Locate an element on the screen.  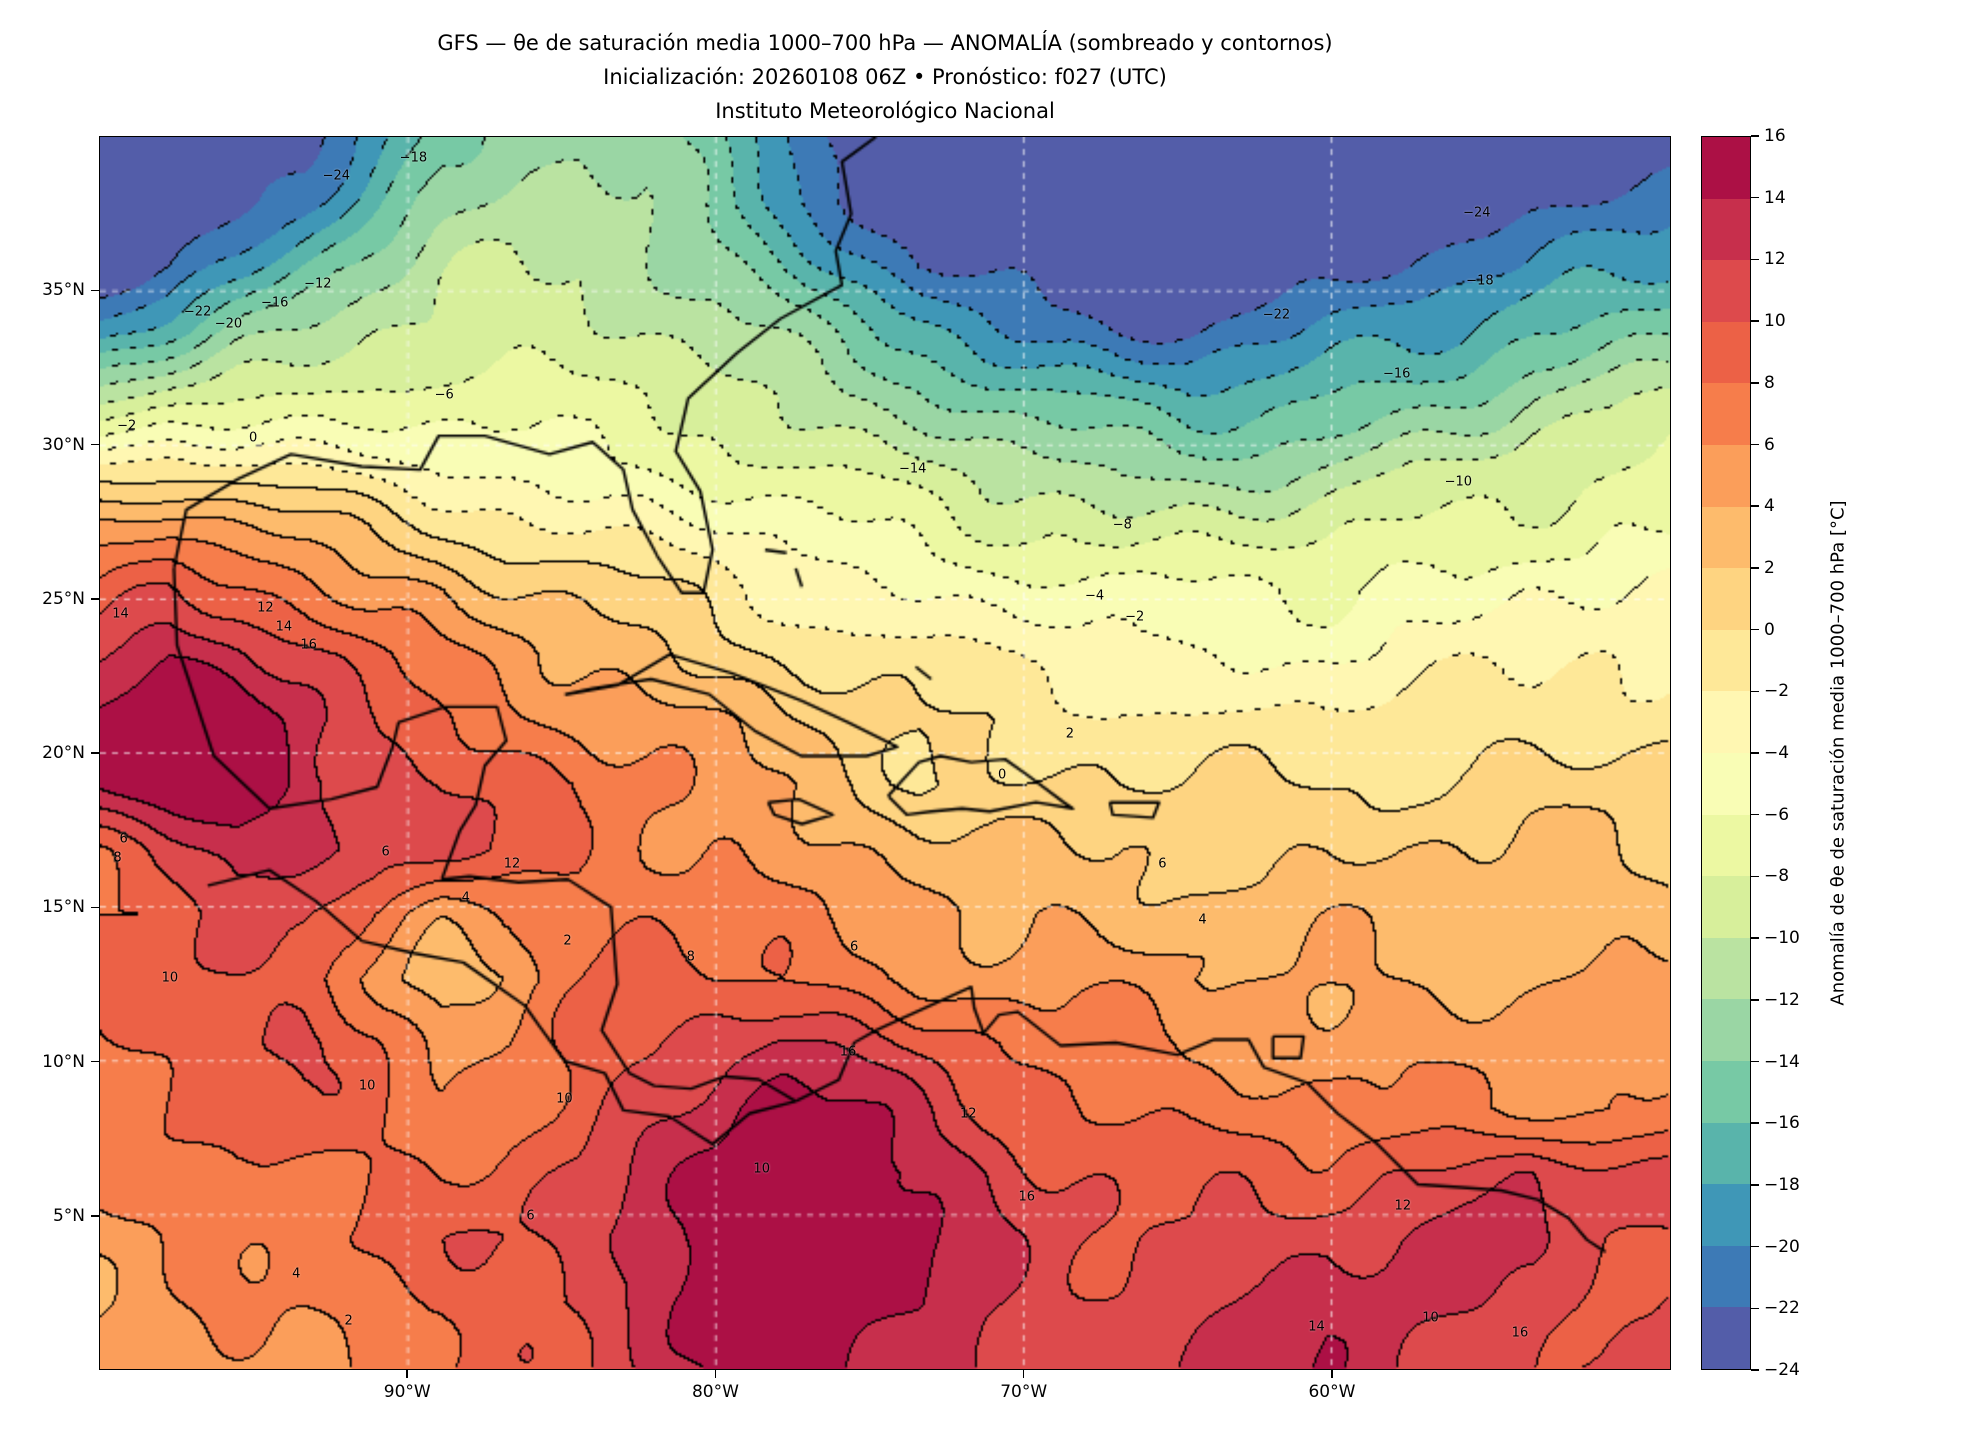
y-tick-label: 30°N is located at coordinates (63, 444).